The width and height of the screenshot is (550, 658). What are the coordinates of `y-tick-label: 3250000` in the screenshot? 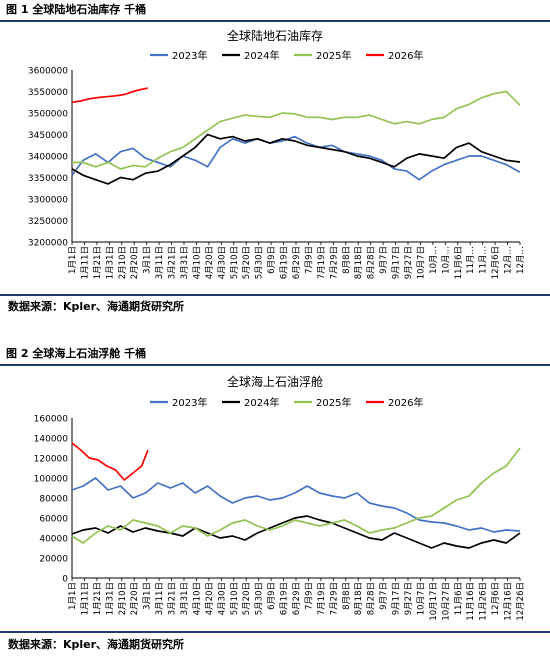 It's located at (48, 222).